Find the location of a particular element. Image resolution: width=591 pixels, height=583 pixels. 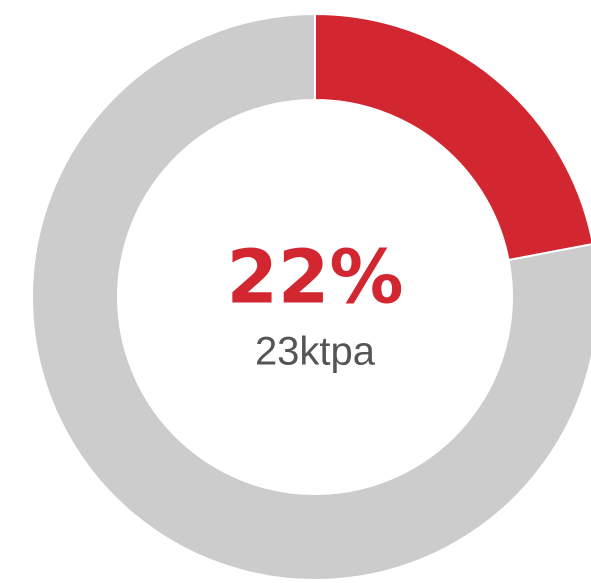

center-value-label: 22% is located at coordinates (314, 278).